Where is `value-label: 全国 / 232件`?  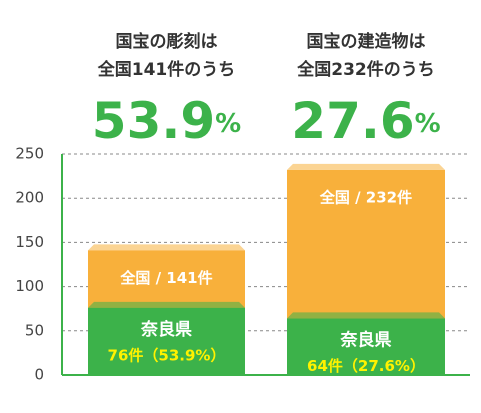 value-label: 全国 / 232件 is located at coordinates (365, 197).